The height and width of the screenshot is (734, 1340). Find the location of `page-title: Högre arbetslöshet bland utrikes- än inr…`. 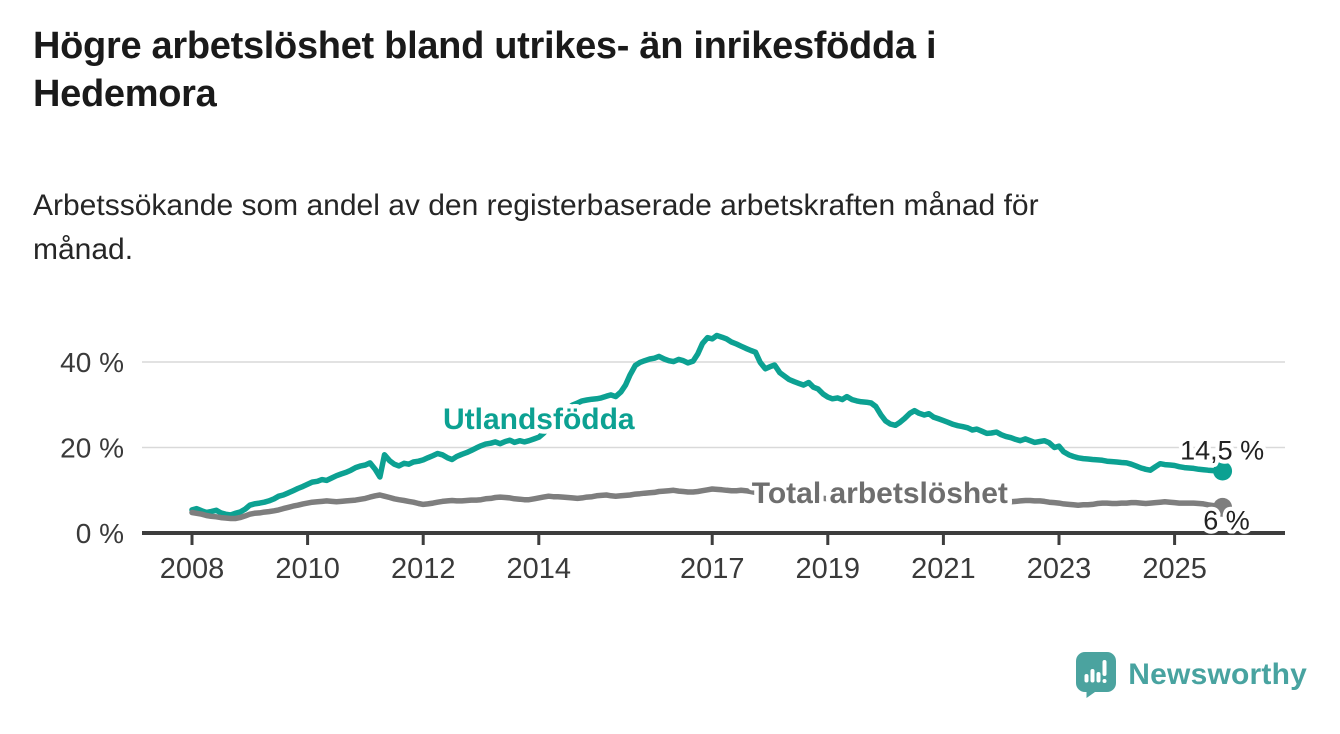

page-title: Högre arbetslöshet bland utrikes- än inr… is located at coordinates (643, 70).